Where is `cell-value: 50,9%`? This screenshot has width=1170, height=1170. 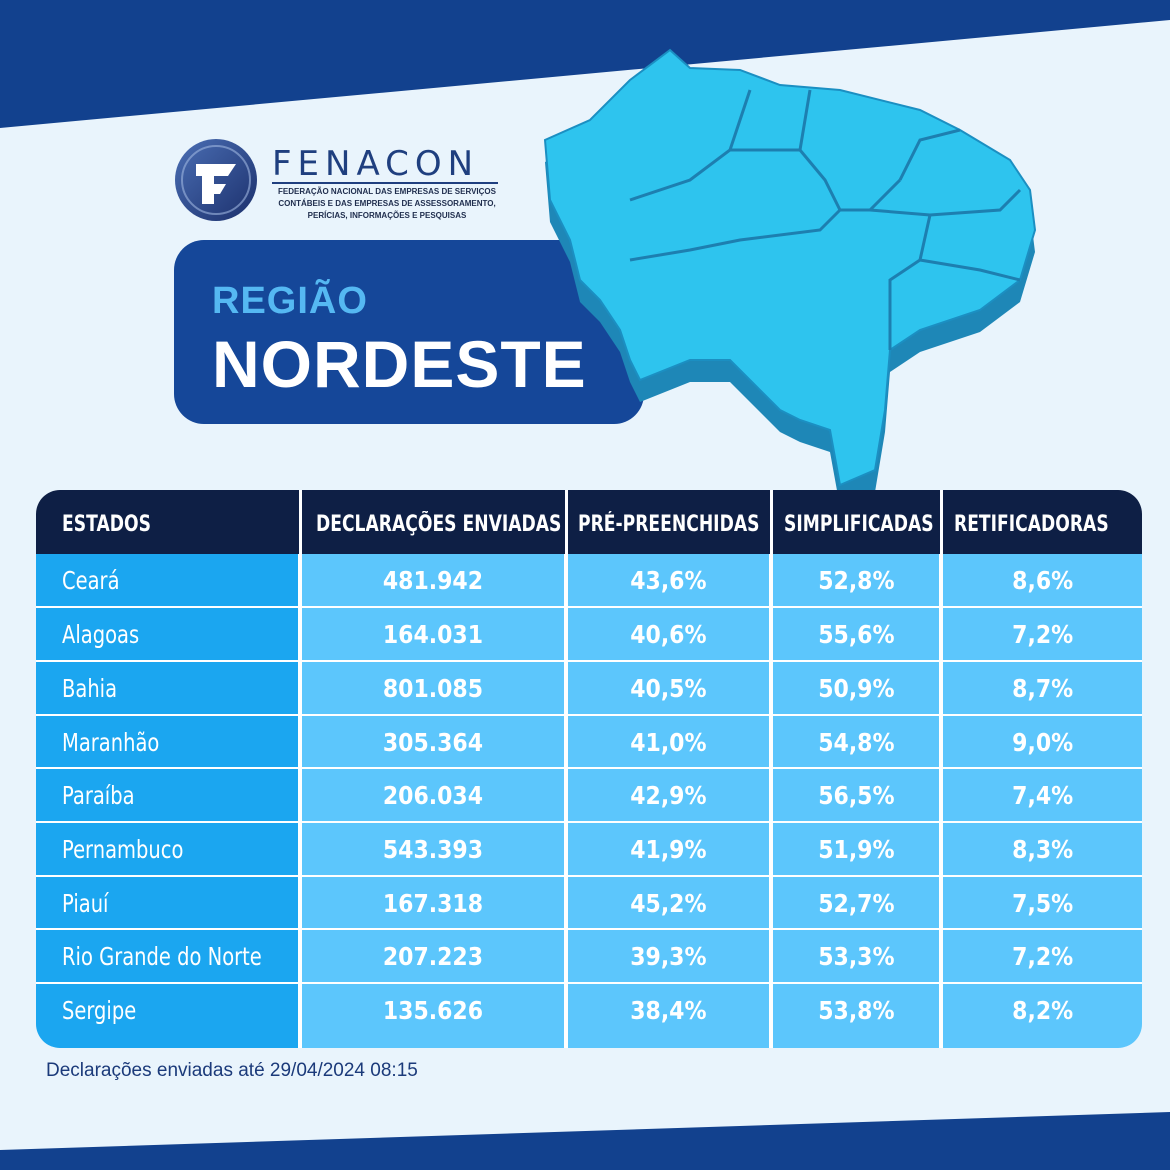 cell-value: 50,9% is located at coordinates (856, 688).